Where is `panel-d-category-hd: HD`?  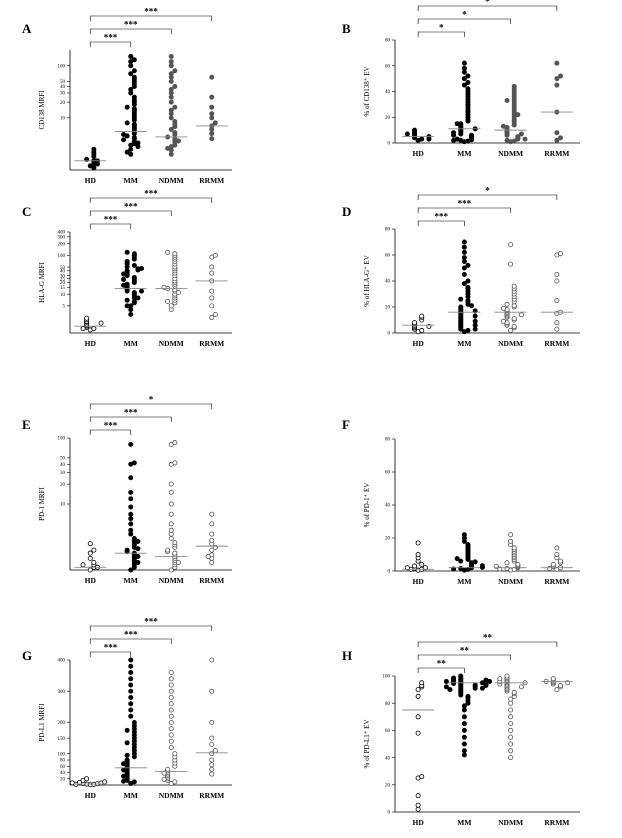 panel-d-category-hd: HD is located at coordinates (419, 343).